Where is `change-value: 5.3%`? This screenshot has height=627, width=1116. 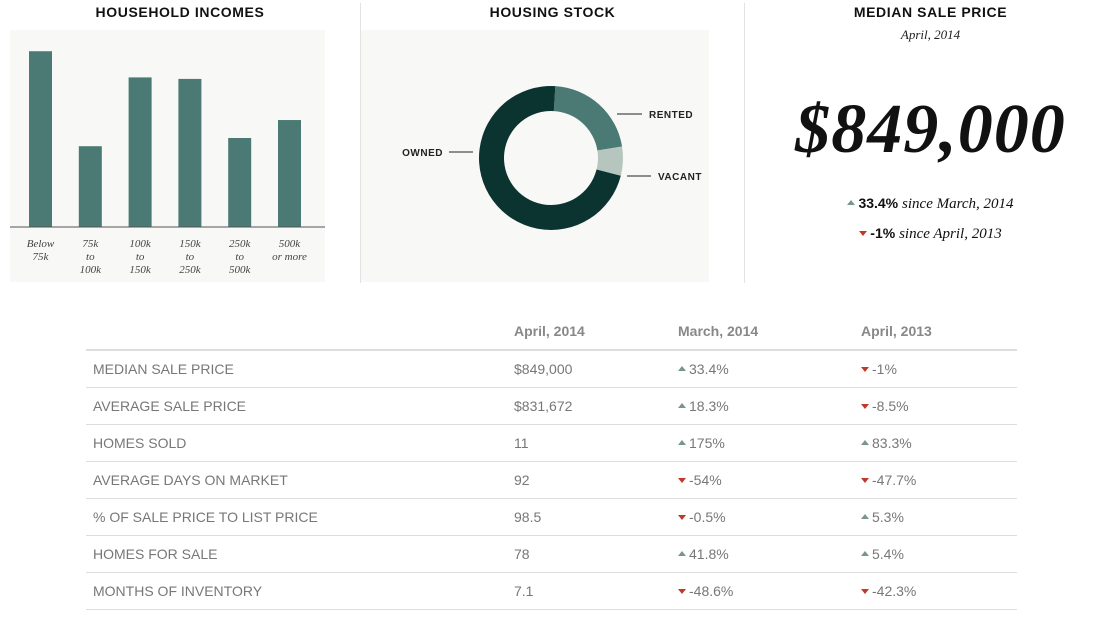
change-value: 5.3% is located at coordinates (888, 517).